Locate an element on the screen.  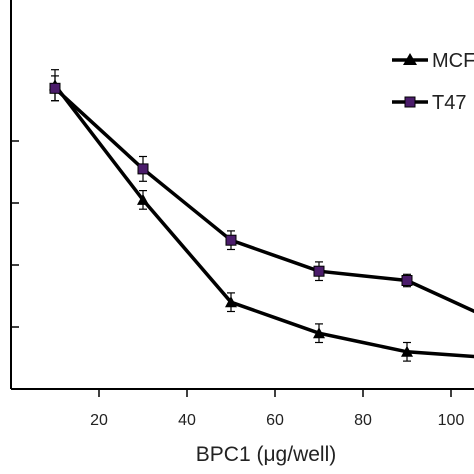
legend: MCF T47 is located at coordinates (433, 82).